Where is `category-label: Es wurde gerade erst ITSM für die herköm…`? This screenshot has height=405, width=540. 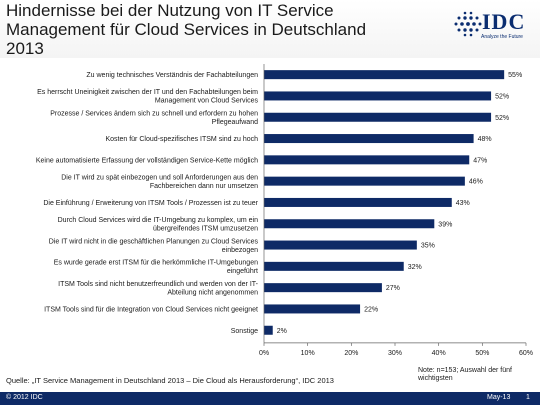 category-label: Es wurde gerade erst ITSM für die herköm… is located at coordinates (156, 263).